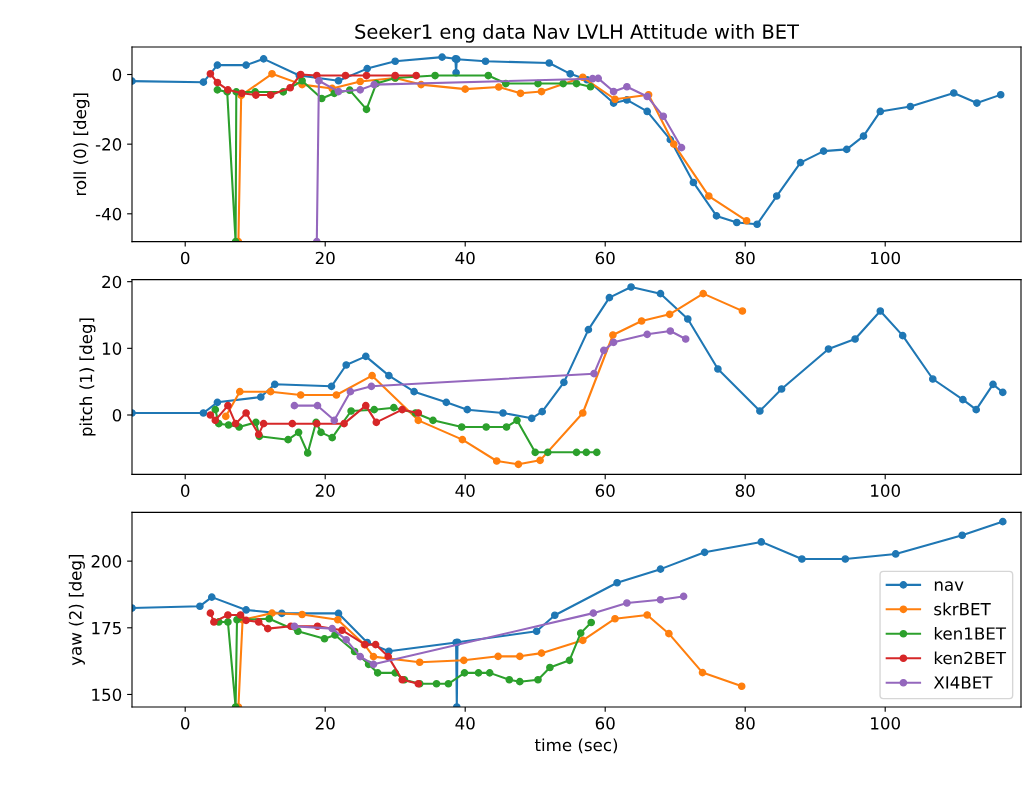 The height and width of the screenshot is (785, 1025). Describe the element at coordinates (107, 695) in the screenshot. I see `y-tick-label: 150` at that location.